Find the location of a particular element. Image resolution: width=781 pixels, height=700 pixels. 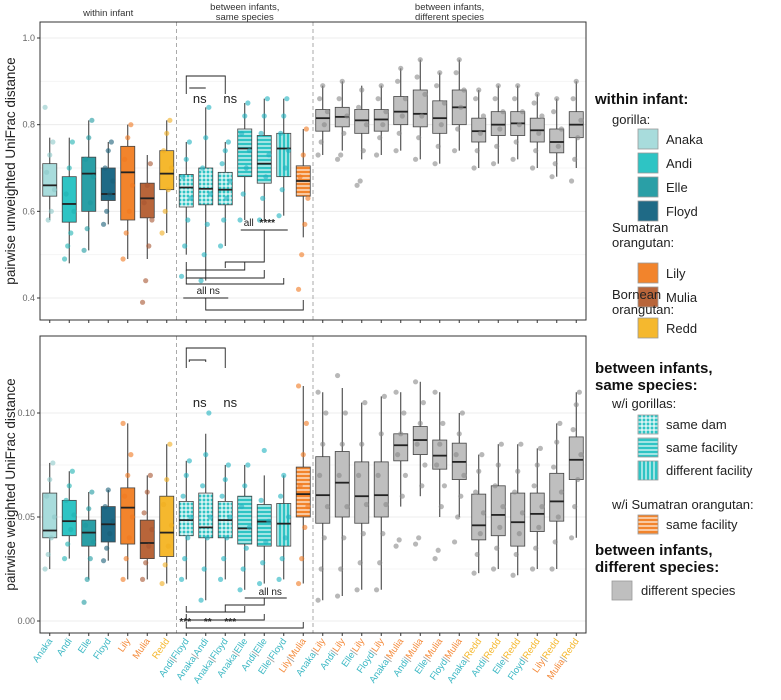

legend-label: Andi is located at coordinates (679, 163).